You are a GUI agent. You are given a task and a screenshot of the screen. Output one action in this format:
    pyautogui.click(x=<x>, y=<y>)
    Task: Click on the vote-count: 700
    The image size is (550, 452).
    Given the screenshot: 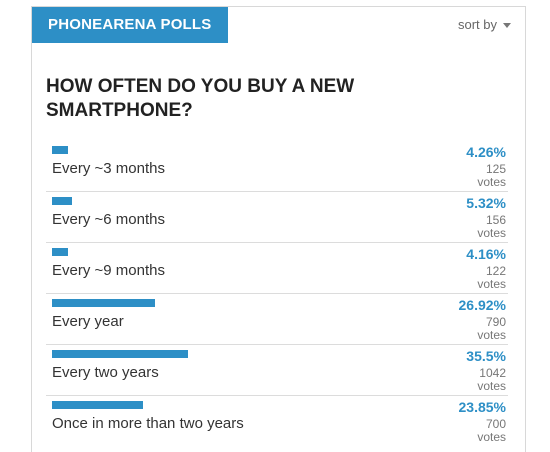 What is the action you would take?
    pyautogui.click(x=495, y=424)
    